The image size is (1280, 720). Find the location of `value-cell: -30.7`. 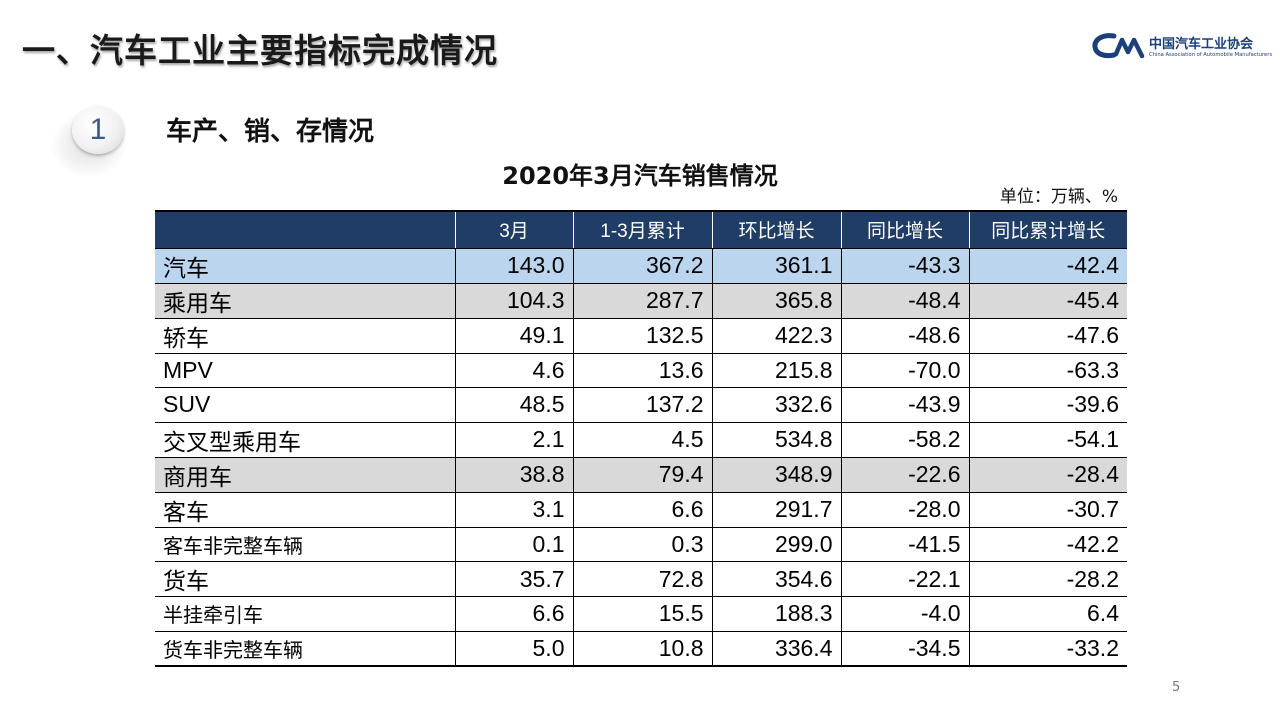

value-cell: -30.7 is located at coordinates (1047, 510).